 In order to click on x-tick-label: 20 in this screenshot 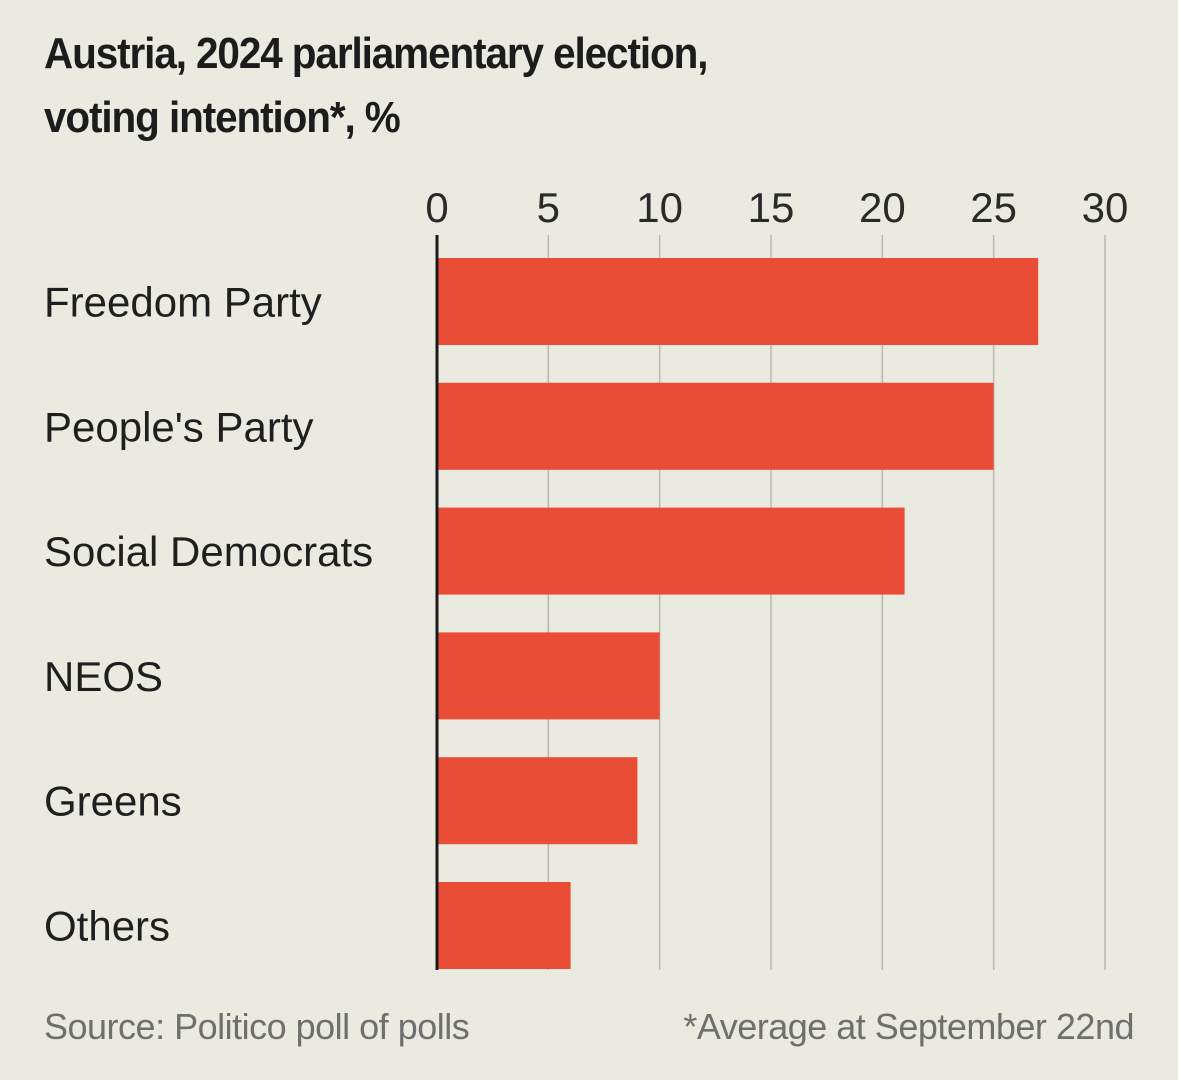, I will do `click(882, 207)`.